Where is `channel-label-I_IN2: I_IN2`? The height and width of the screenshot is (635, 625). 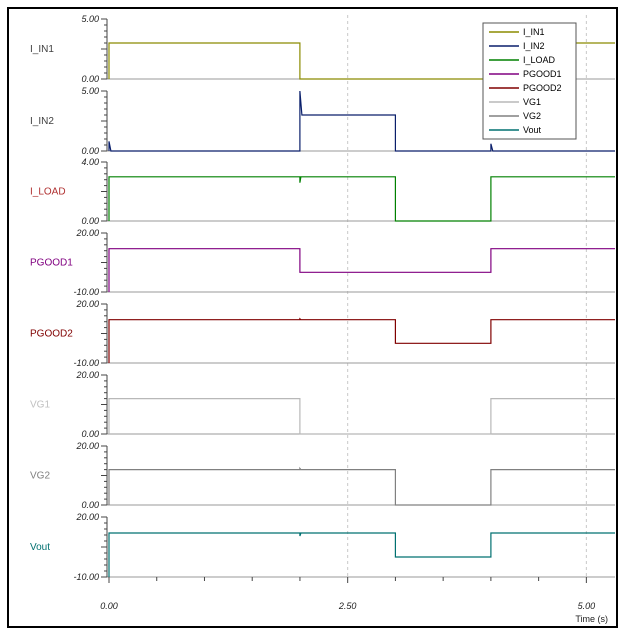
channel-label-I_IN2: I_IN2 is located at coordinates (42, 121).